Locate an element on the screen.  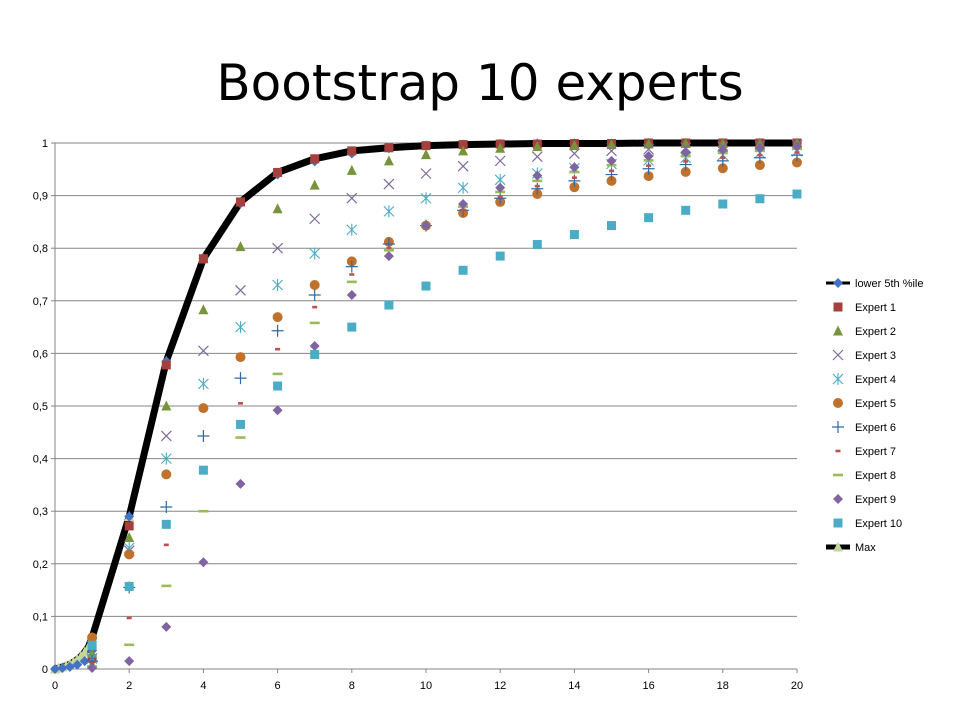
legend-item-expert-1: Expert 1 is located at coordinates (864, 308).